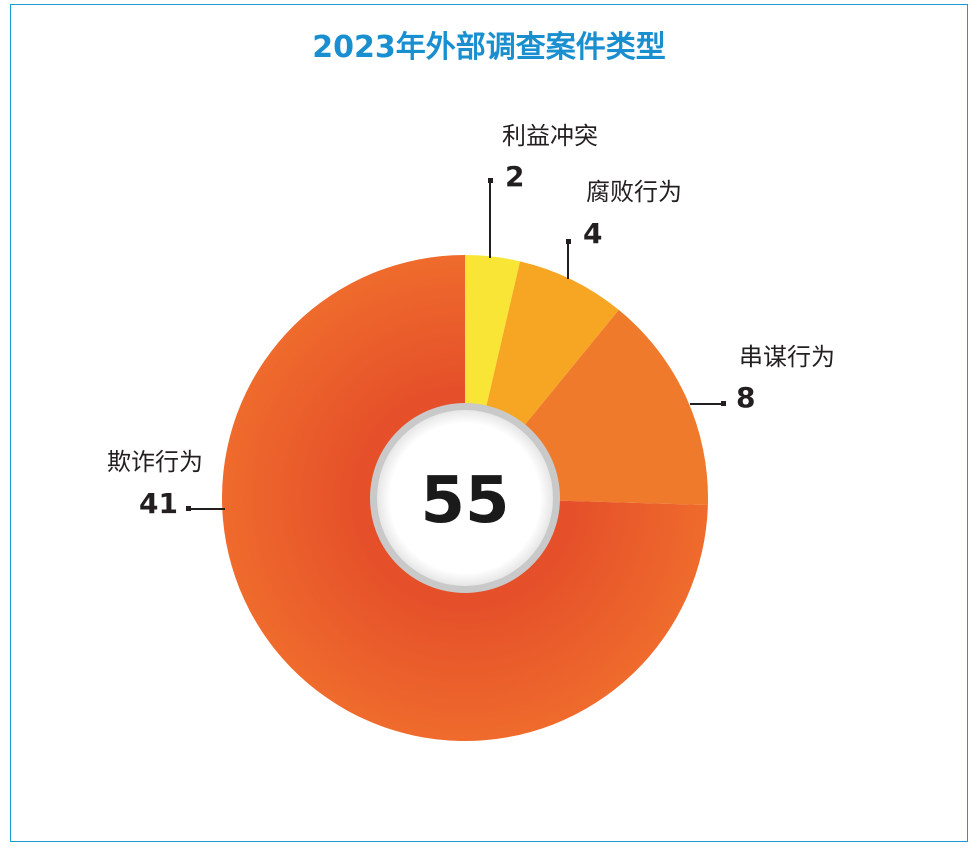  I want to click on label-fraud: 欺诈行为, so click(155, 462).